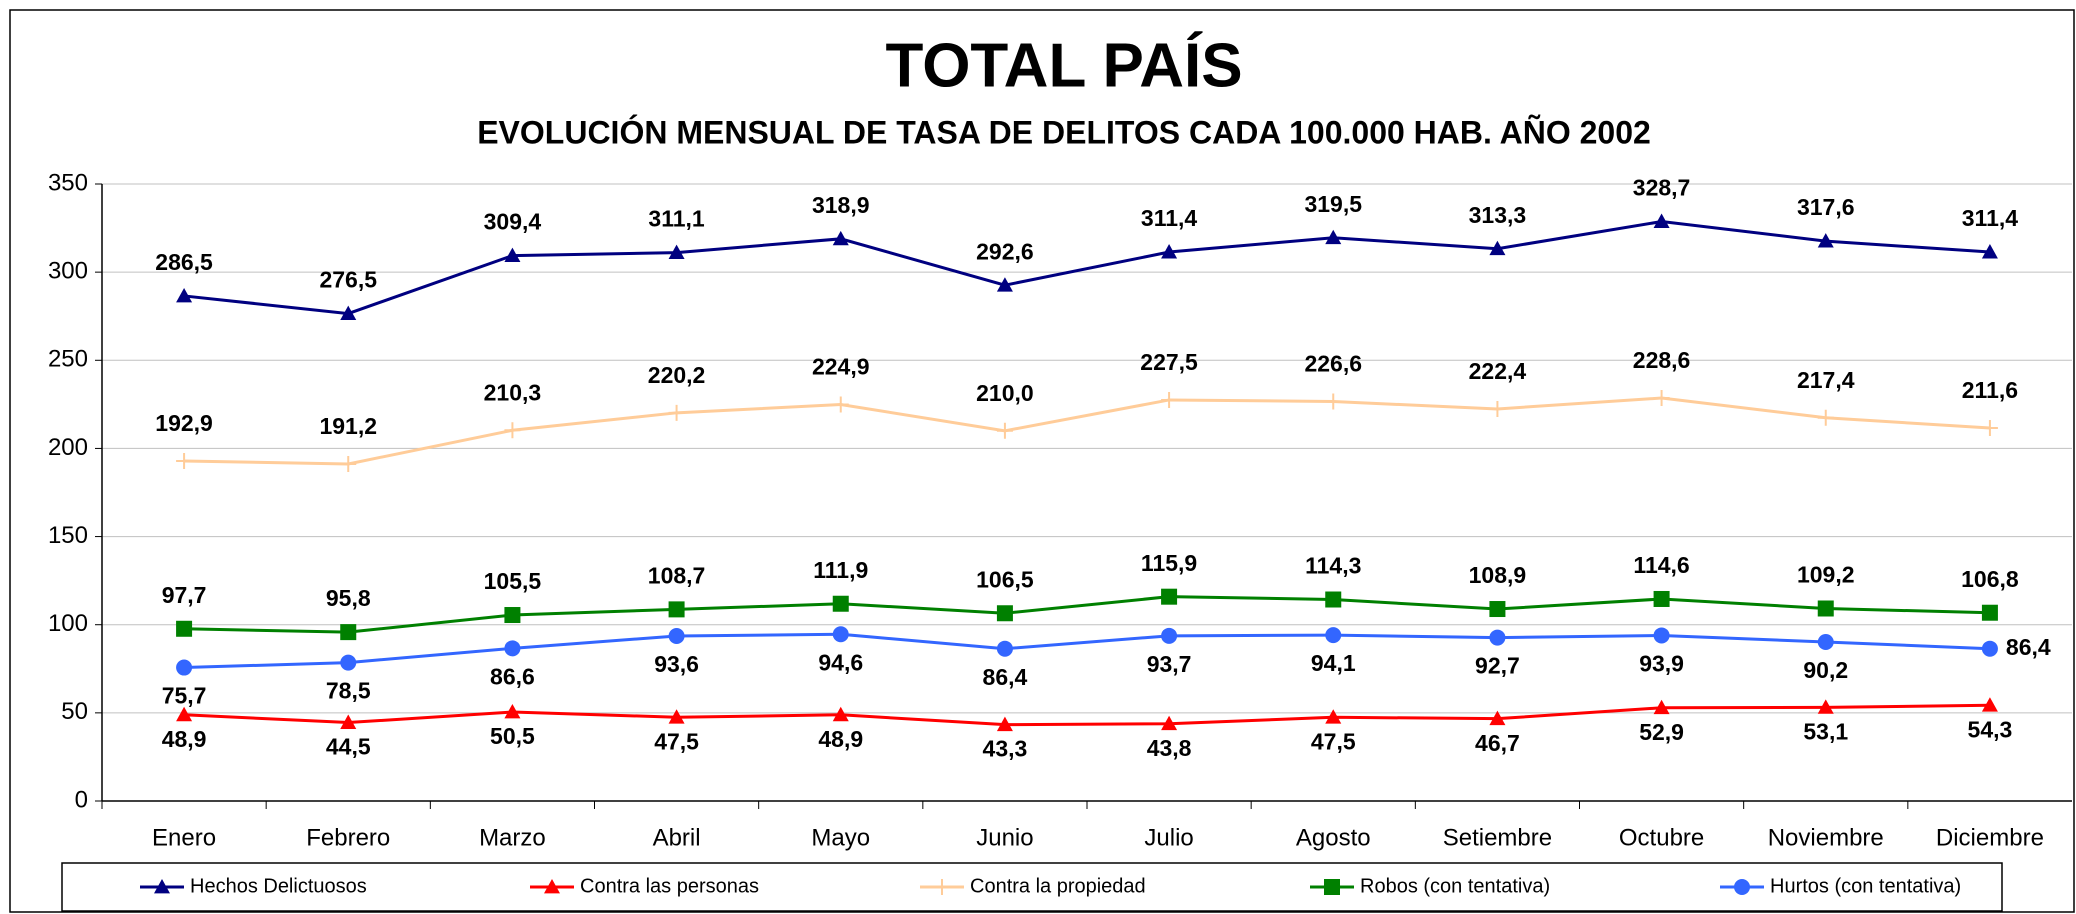 The height and width of the screenshot is (914, 2076). I want to click on x-tick-label: Julio, so click(1168, 837).